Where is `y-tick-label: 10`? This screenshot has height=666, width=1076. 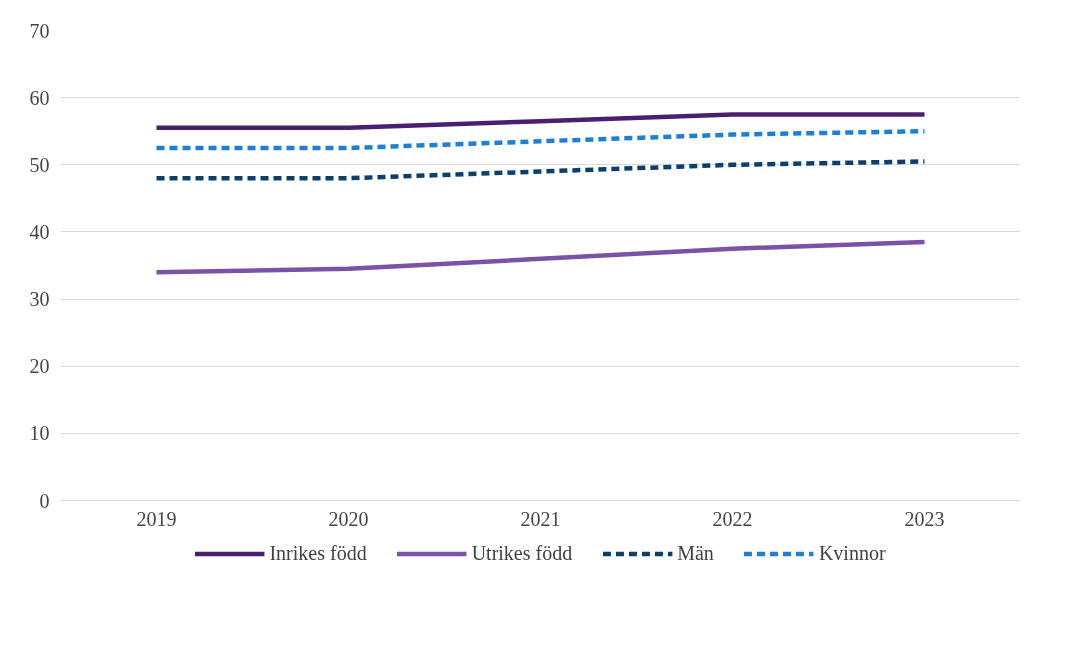 y-tick-label: 10 is located at coordinates (39, 433).